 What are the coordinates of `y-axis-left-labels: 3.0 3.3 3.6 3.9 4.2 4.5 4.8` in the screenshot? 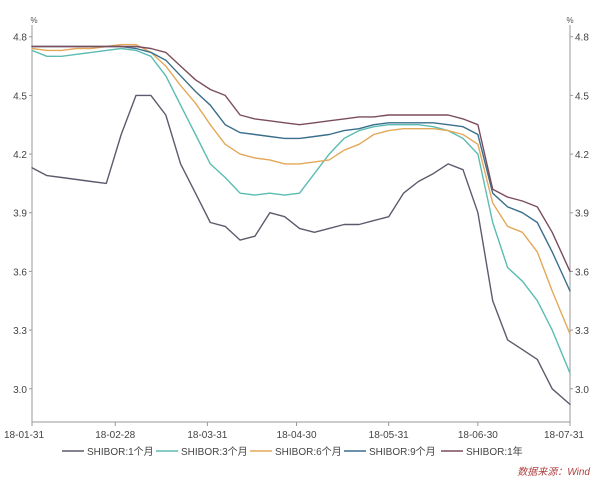 It's located at (20, 214).